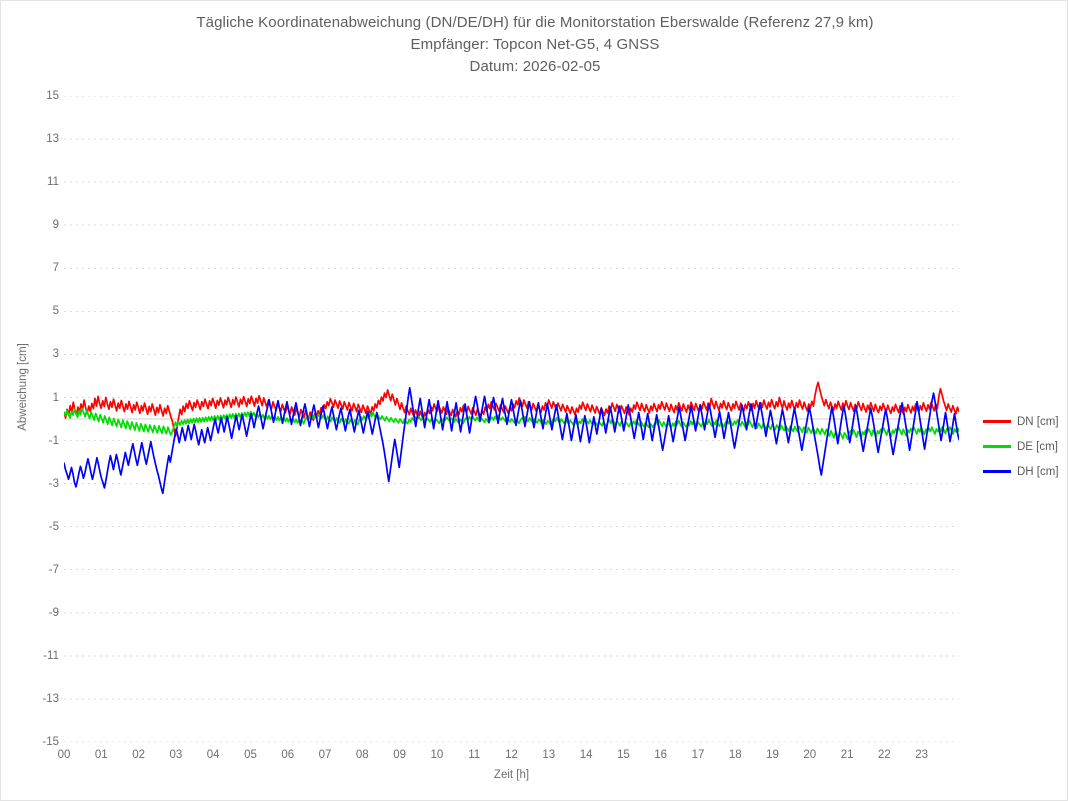 Image resolution: width=1068 pixels, height=801 pixels. I want to click on legend-label: DH [cm], so click(1038, 471).